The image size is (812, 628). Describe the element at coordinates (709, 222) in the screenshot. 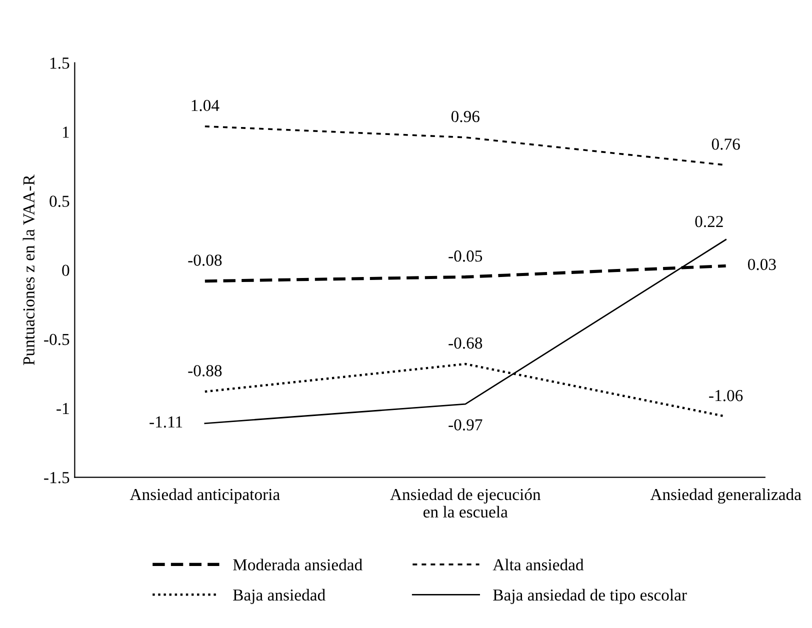

I see `data-label: 0.22` at that location.